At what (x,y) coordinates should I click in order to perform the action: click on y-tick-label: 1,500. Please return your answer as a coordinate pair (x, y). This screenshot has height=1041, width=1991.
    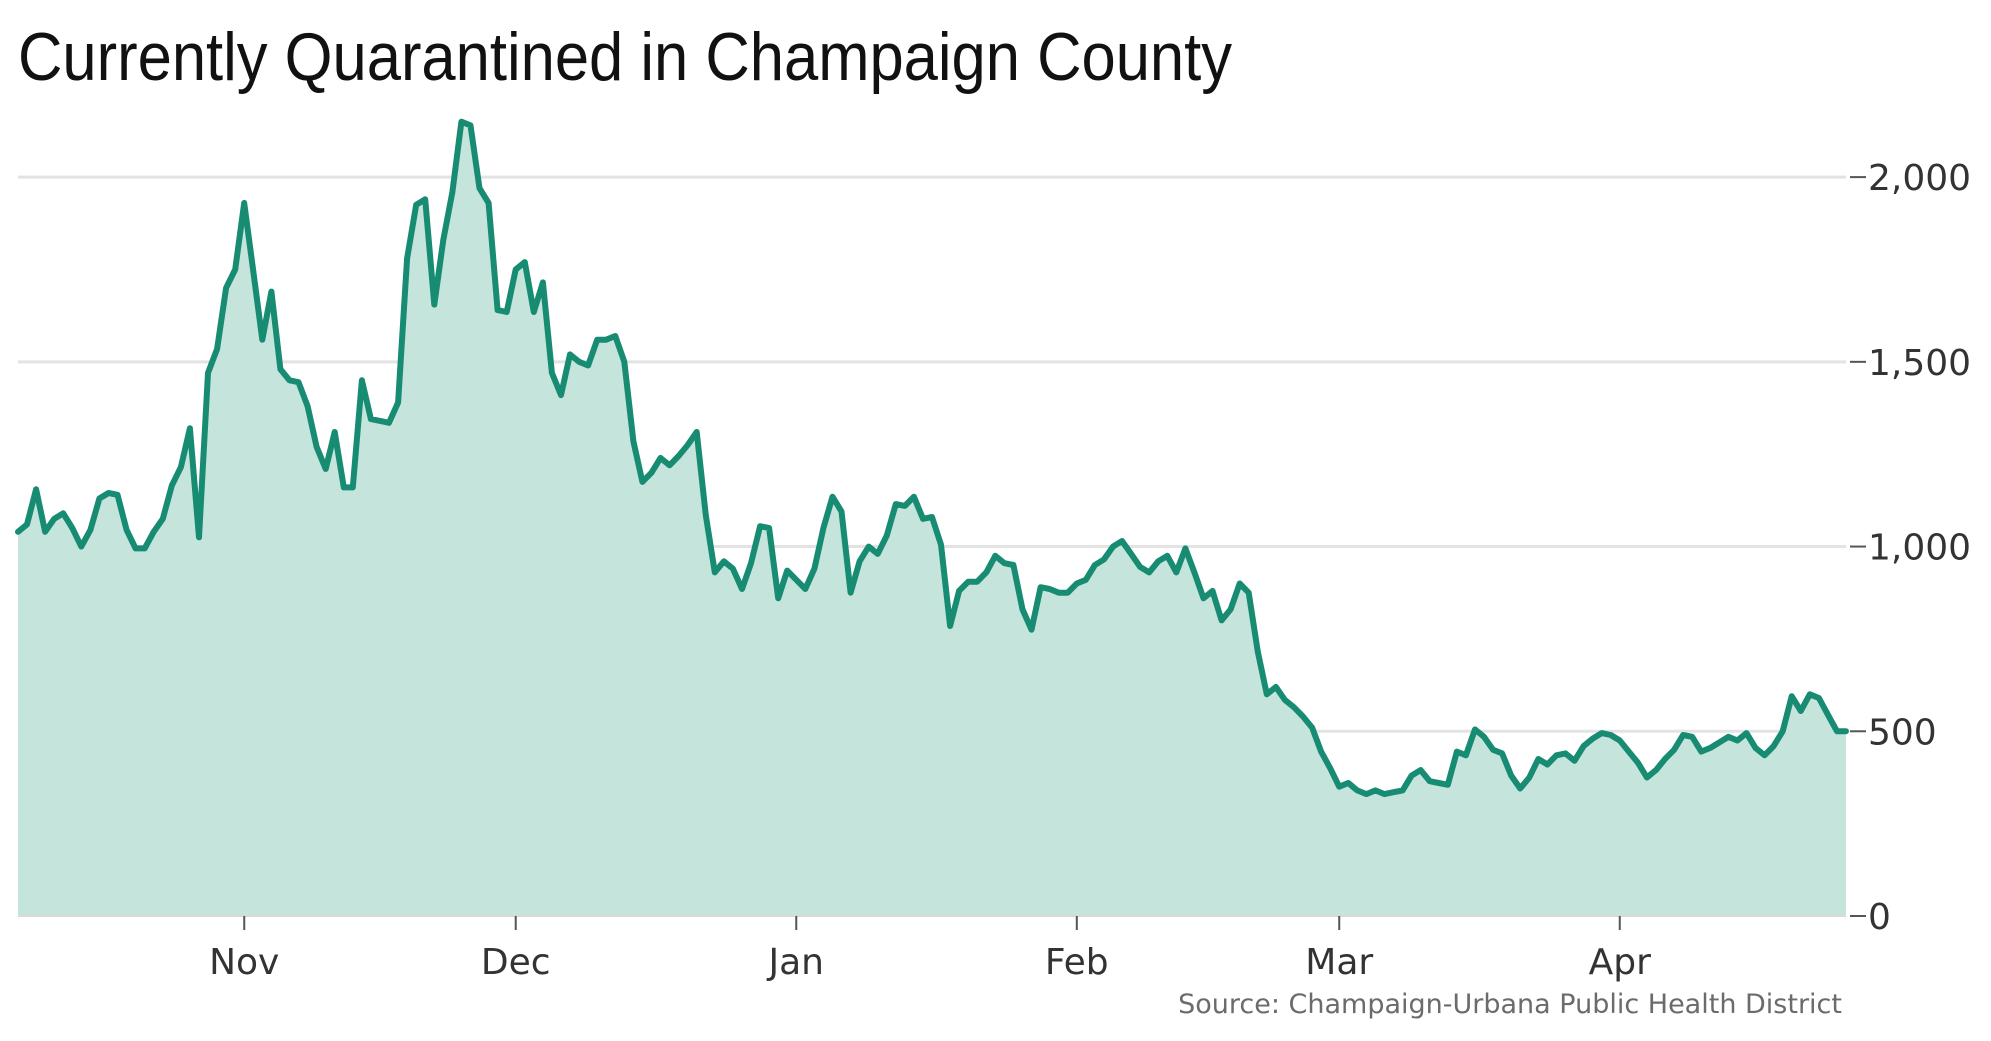
    Looking at the image, I should click on (1919, 363).